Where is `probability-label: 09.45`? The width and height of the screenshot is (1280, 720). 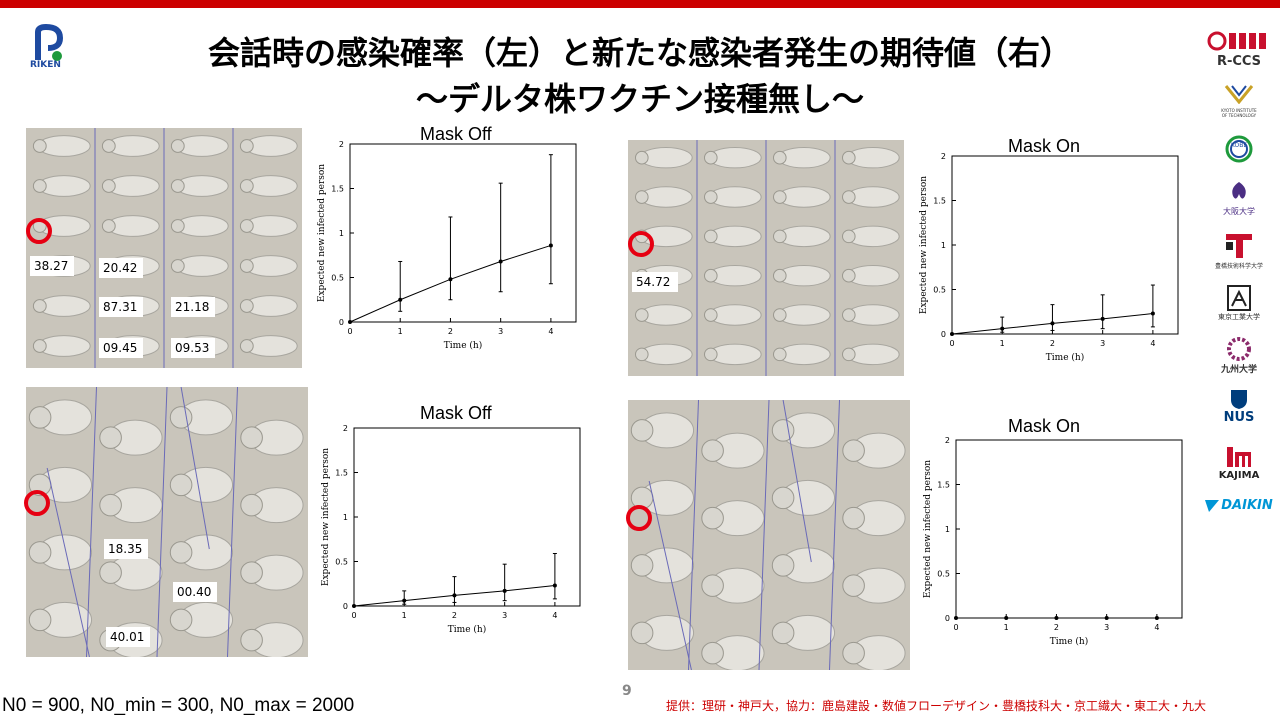 probability-label: 09.45 is located at coordinates (121, 348).